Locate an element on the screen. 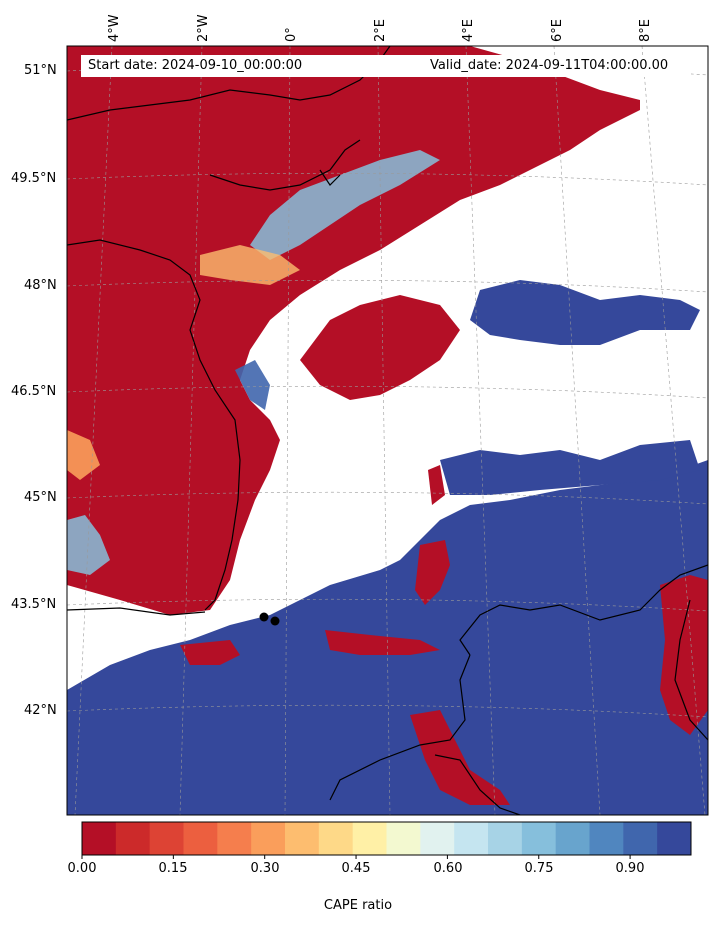 This screenshot has height=930, width=716. start-date-label: Start date: 2024-09-10_00:00:00 is located at coordinates (195, 65).